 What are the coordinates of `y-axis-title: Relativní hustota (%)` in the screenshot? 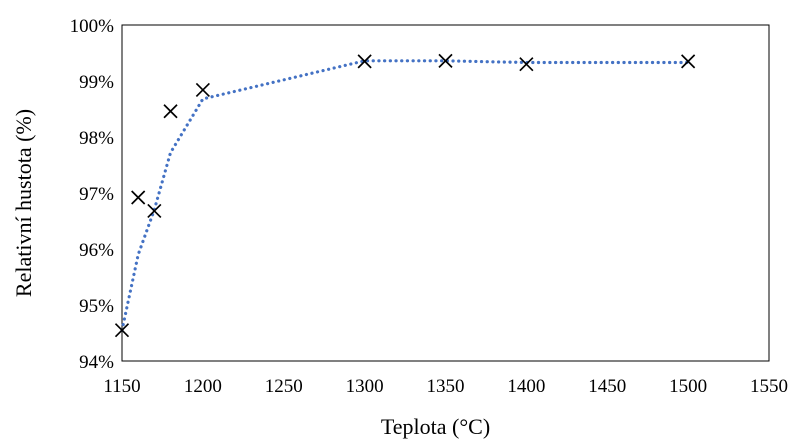 It's located at (23, 203).